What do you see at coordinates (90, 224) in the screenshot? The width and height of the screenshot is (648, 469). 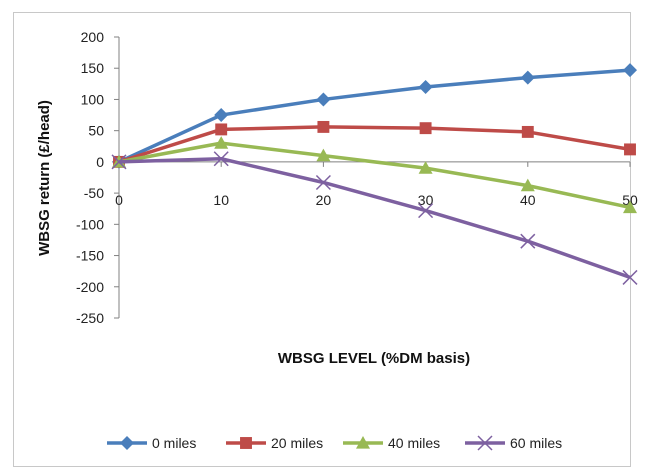 I see `y-tick-label: -100` at bounding box center [90, 224].